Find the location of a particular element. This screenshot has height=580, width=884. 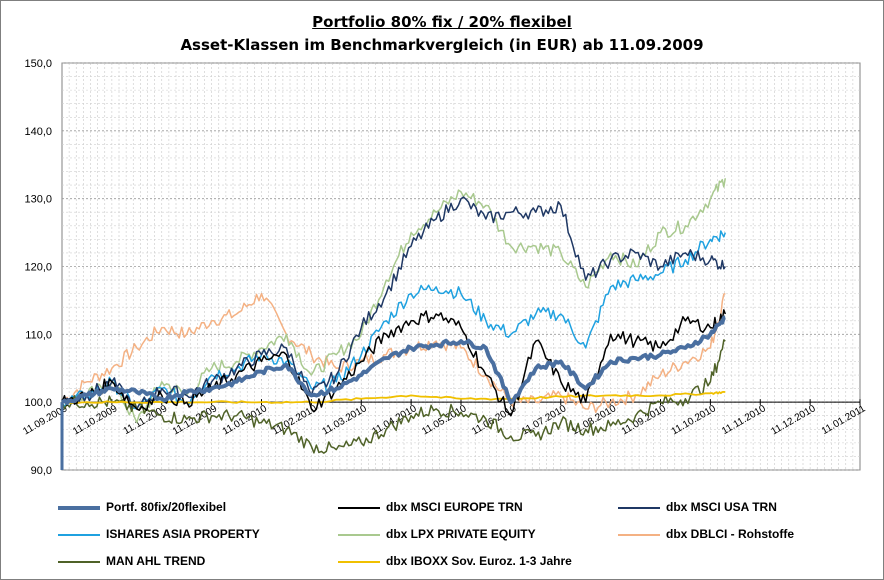

legend-item-iboxx: dbx IBOXX Sov. Euroz. 1-3 Jahre is located at coordinates (455, 564).